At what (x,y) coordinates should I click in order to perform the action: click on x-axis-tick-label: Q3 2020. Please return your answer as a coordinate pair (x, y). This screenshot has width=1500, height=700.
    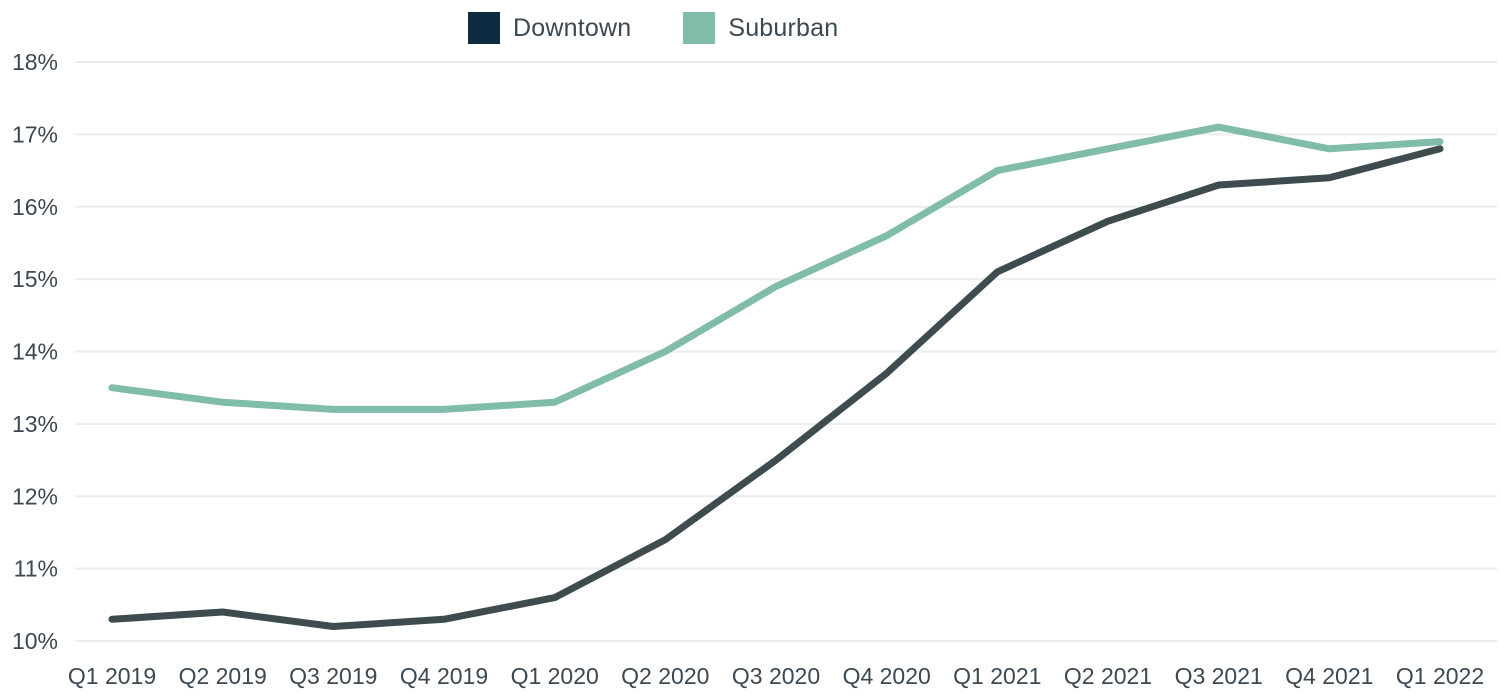
    Looking at the image, I should click on (776, 676).